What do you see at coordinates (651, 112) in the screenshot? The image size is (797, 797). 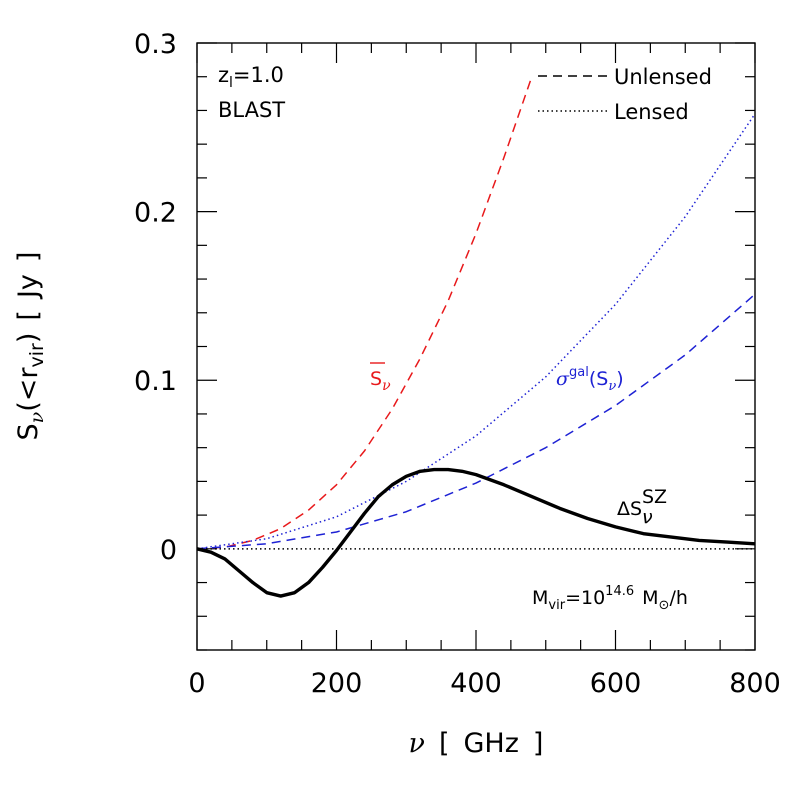 I see `legend-label-lensed: Lensed` at bounding box center [651, 112].